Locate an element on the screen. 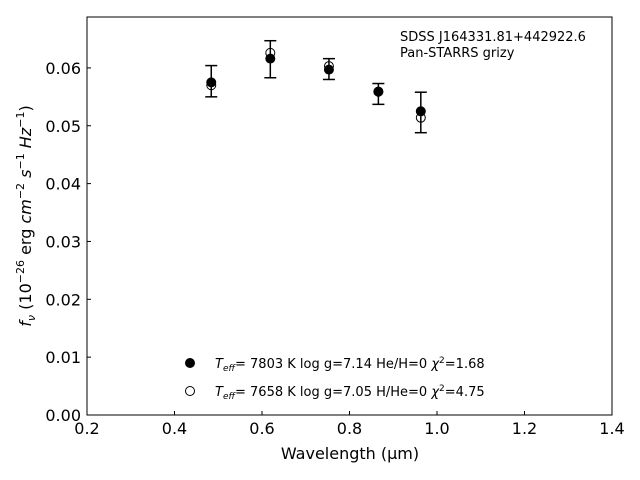 The height and width of the screenshot is (480, 640). data-points is located at coordinates (316, 85).